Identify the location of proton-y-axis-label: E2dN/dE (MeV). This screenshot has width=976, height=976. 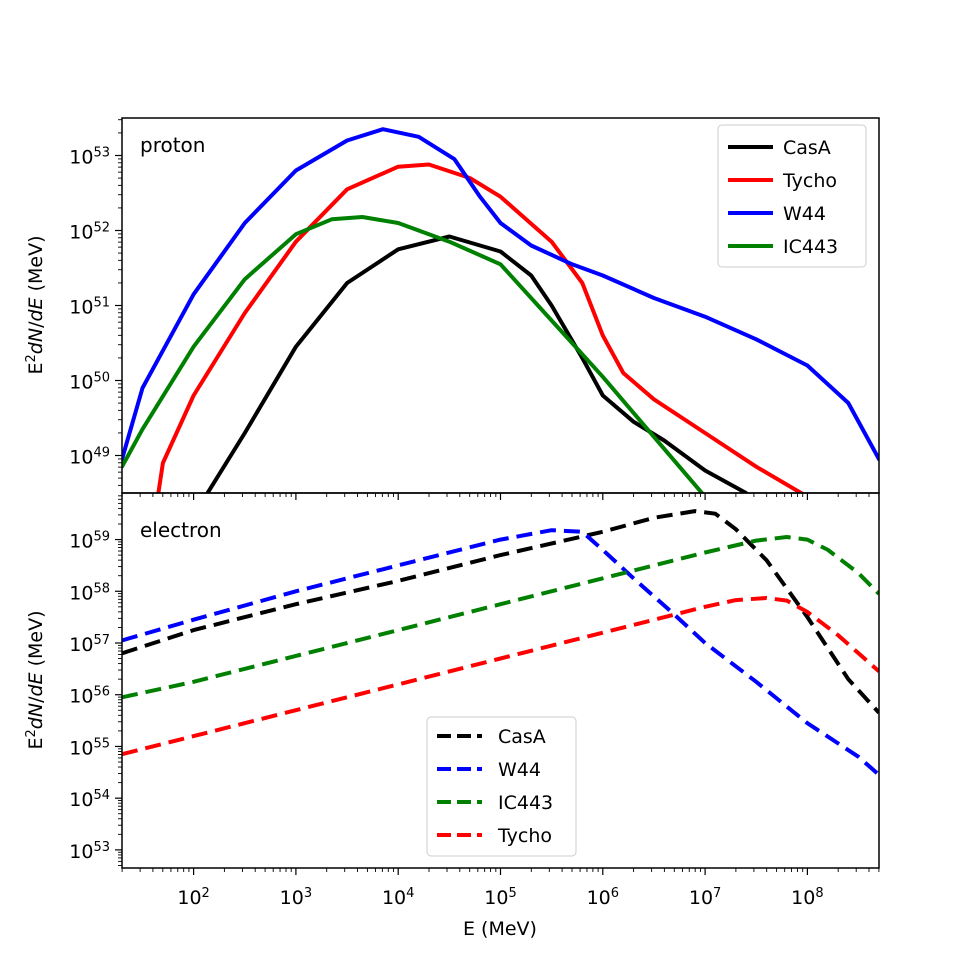
(36, 304).